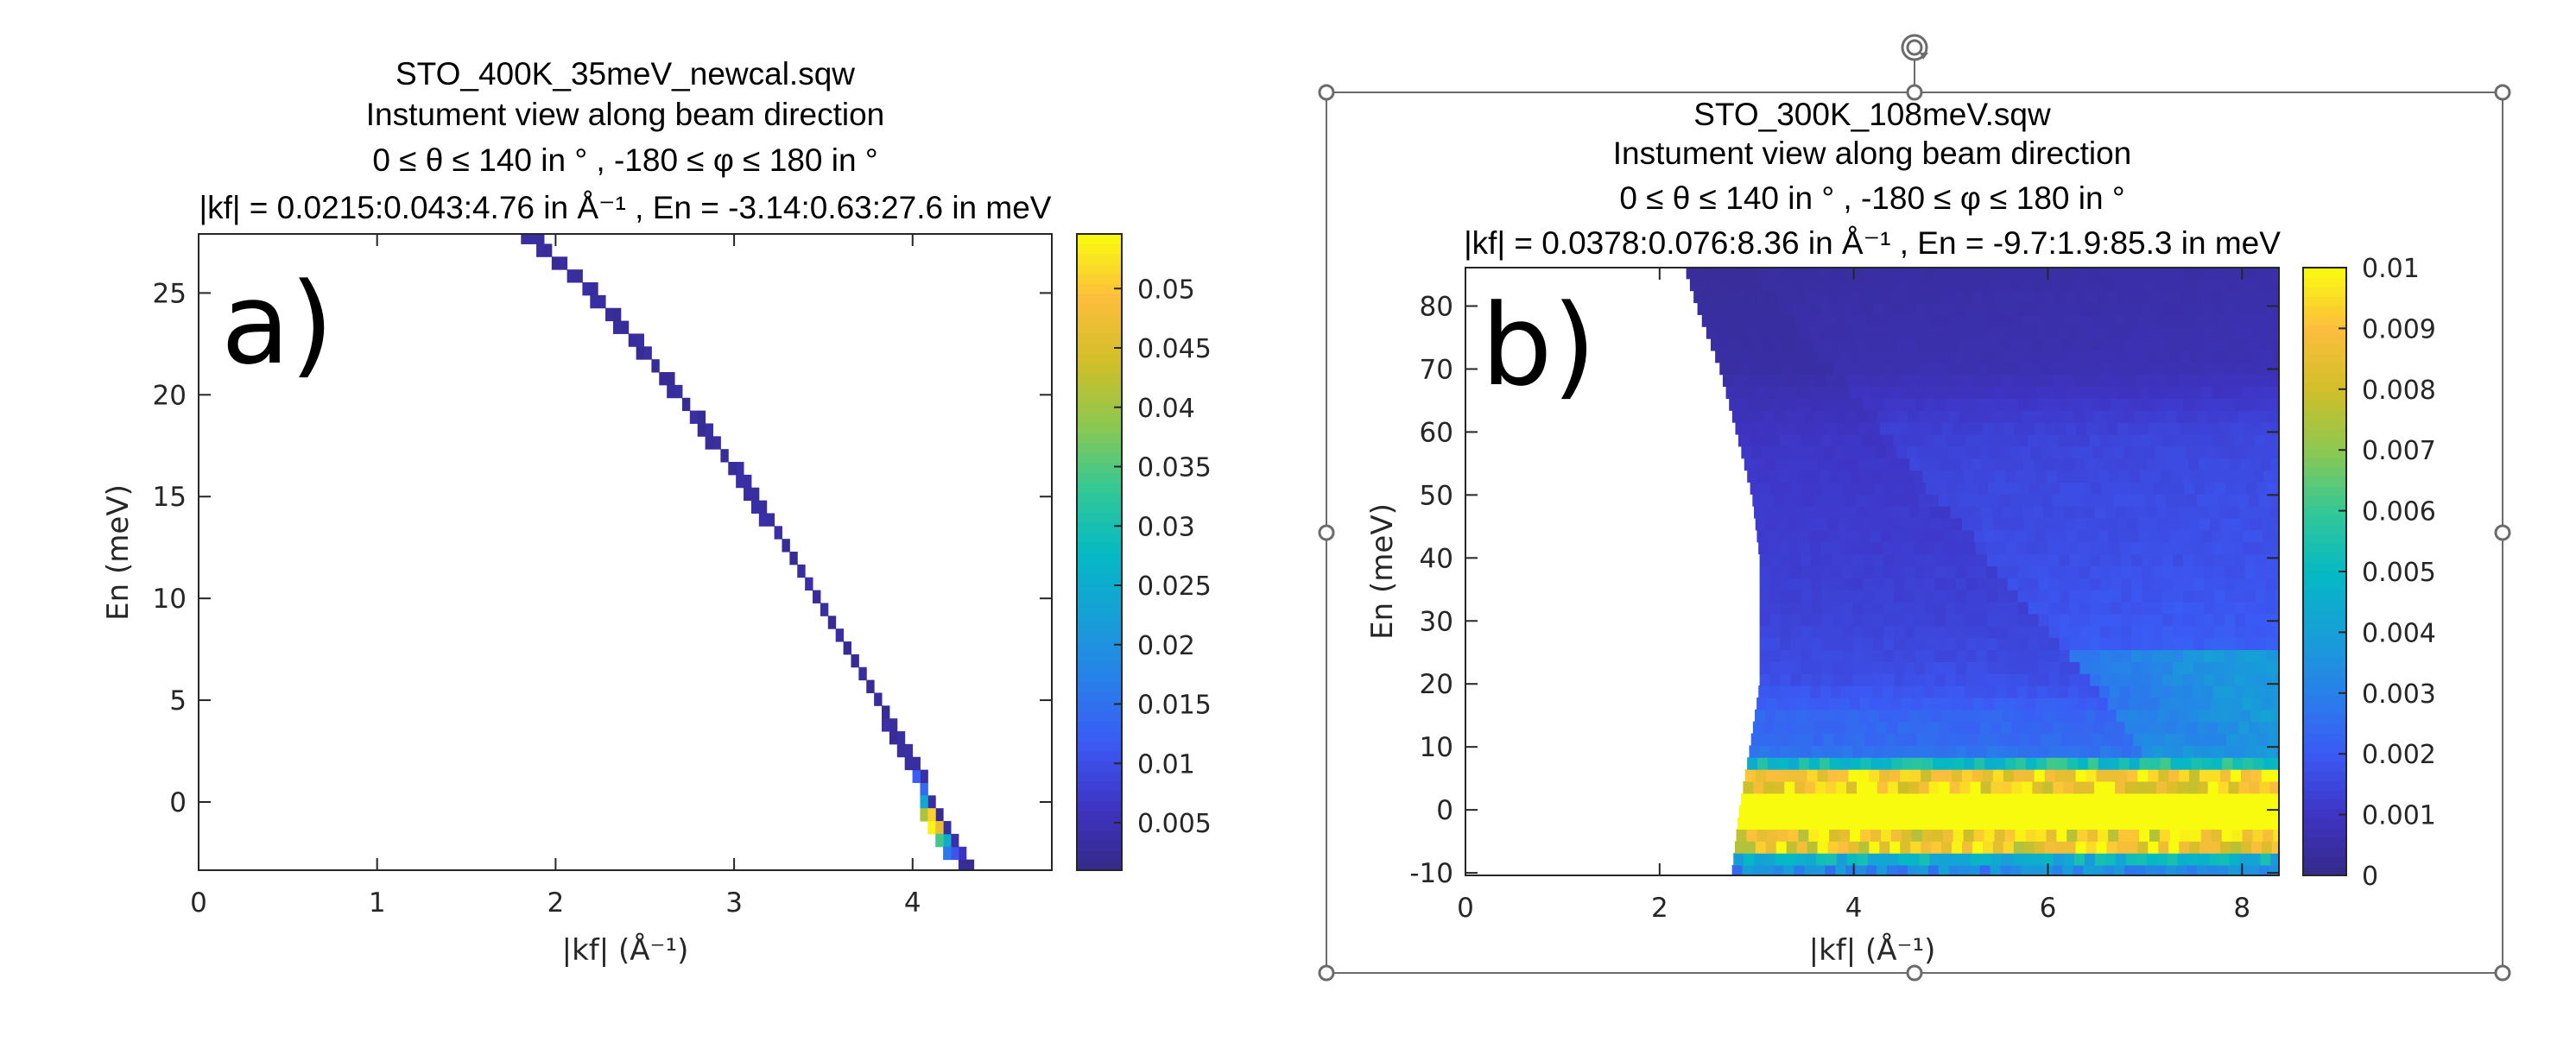  What do you see at coordinates (2502, 93) in the screenshot?
I see `resize-handle-top-right` at bounding box center [2502, 93].